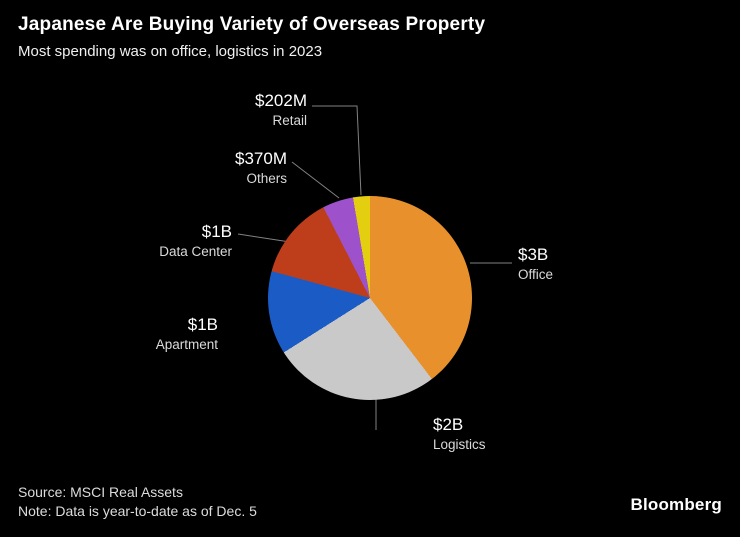 The height and width of the screenshot is (537, 740). I want to click on slice-category: Logistics, so click(459, 445).